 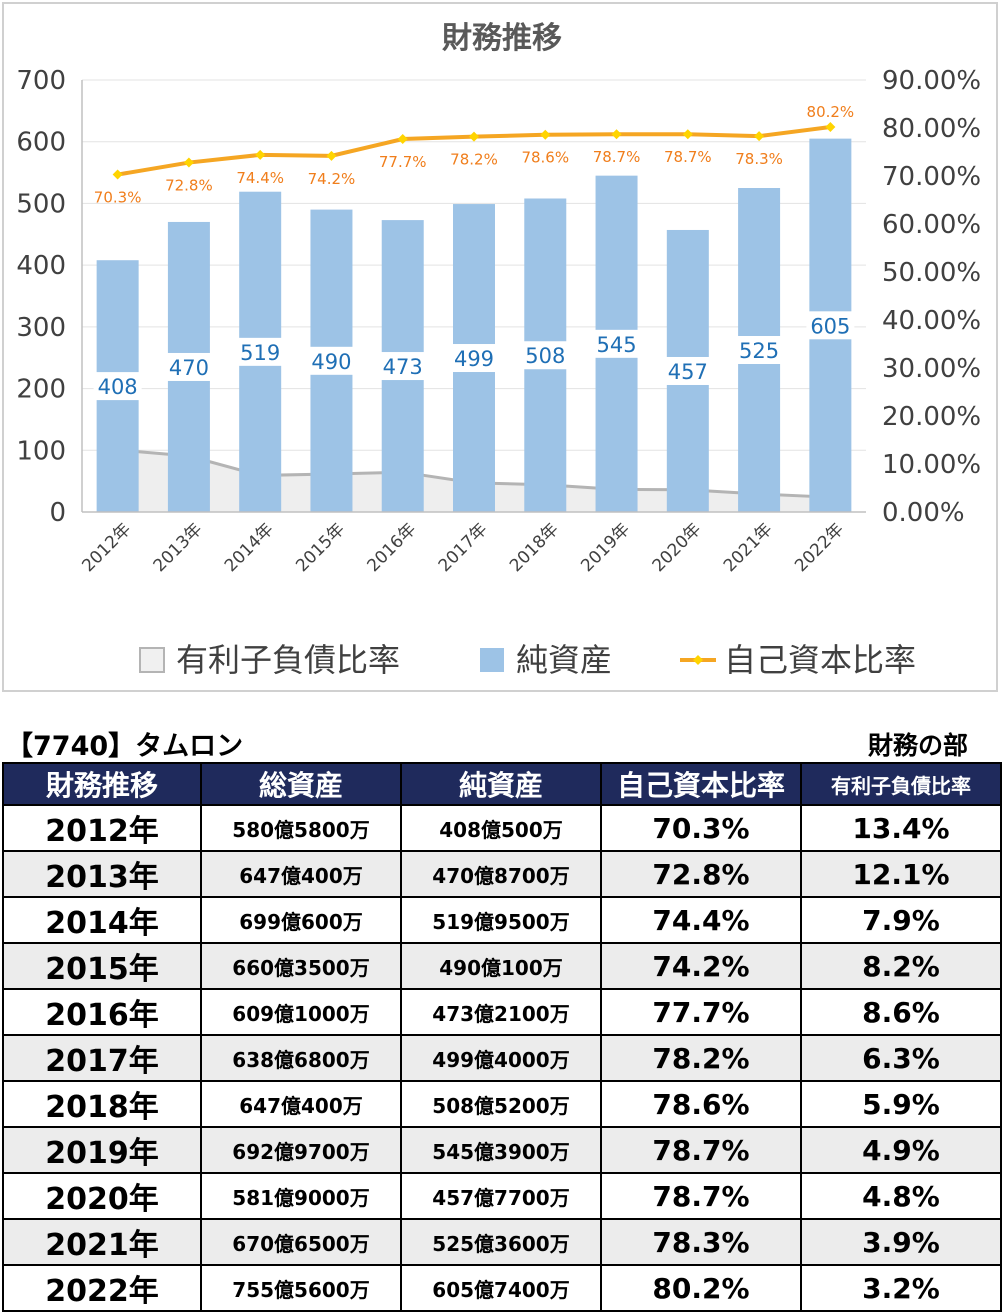 What do you see at coordinates (301, 1058) in the screenshot?
I see `total-assets-cell: 638億6800万` at bounding box center [301, 1058].